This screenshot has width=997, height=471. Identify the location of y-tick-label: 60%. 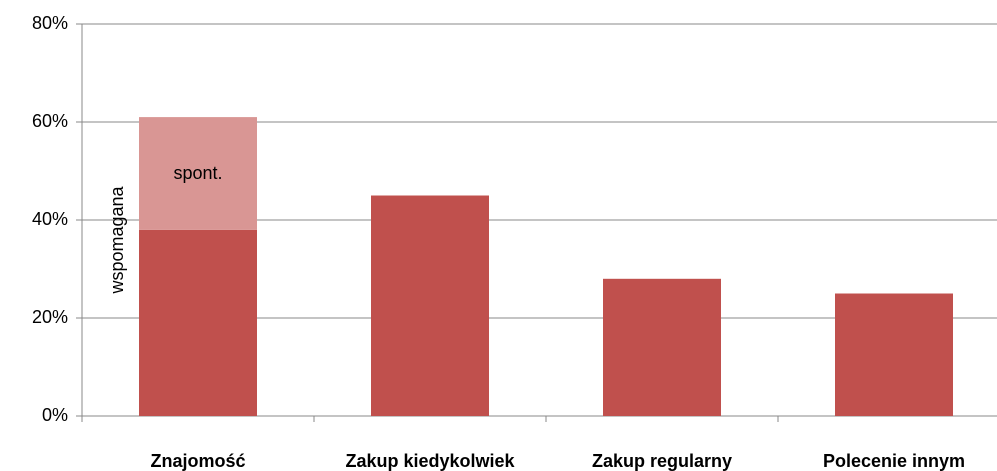
(50, 121).